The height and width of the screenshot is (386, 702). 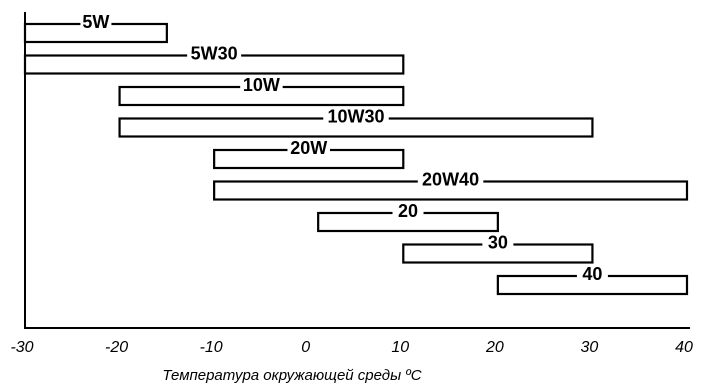 I want to click on bar-label: 10W, so click(x=261, y=85).